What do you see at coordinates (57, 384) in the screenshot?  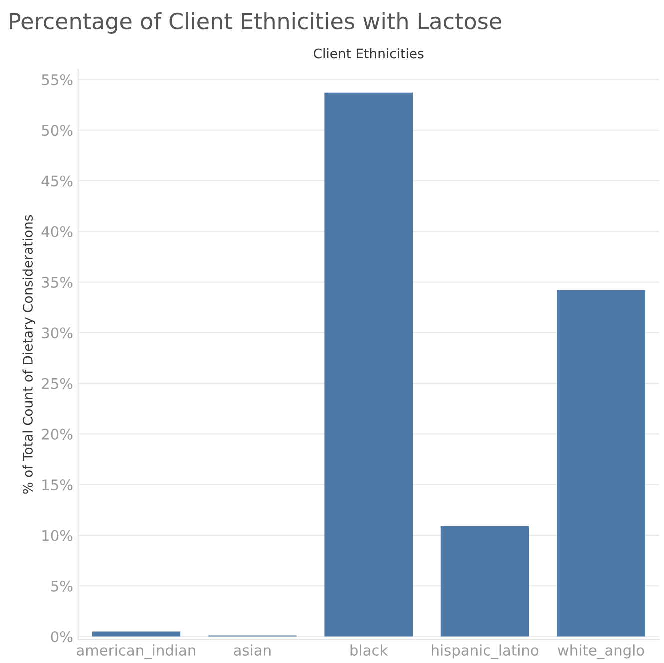 I see `y-tick-label: 25%` at bounding box center [57, 384].